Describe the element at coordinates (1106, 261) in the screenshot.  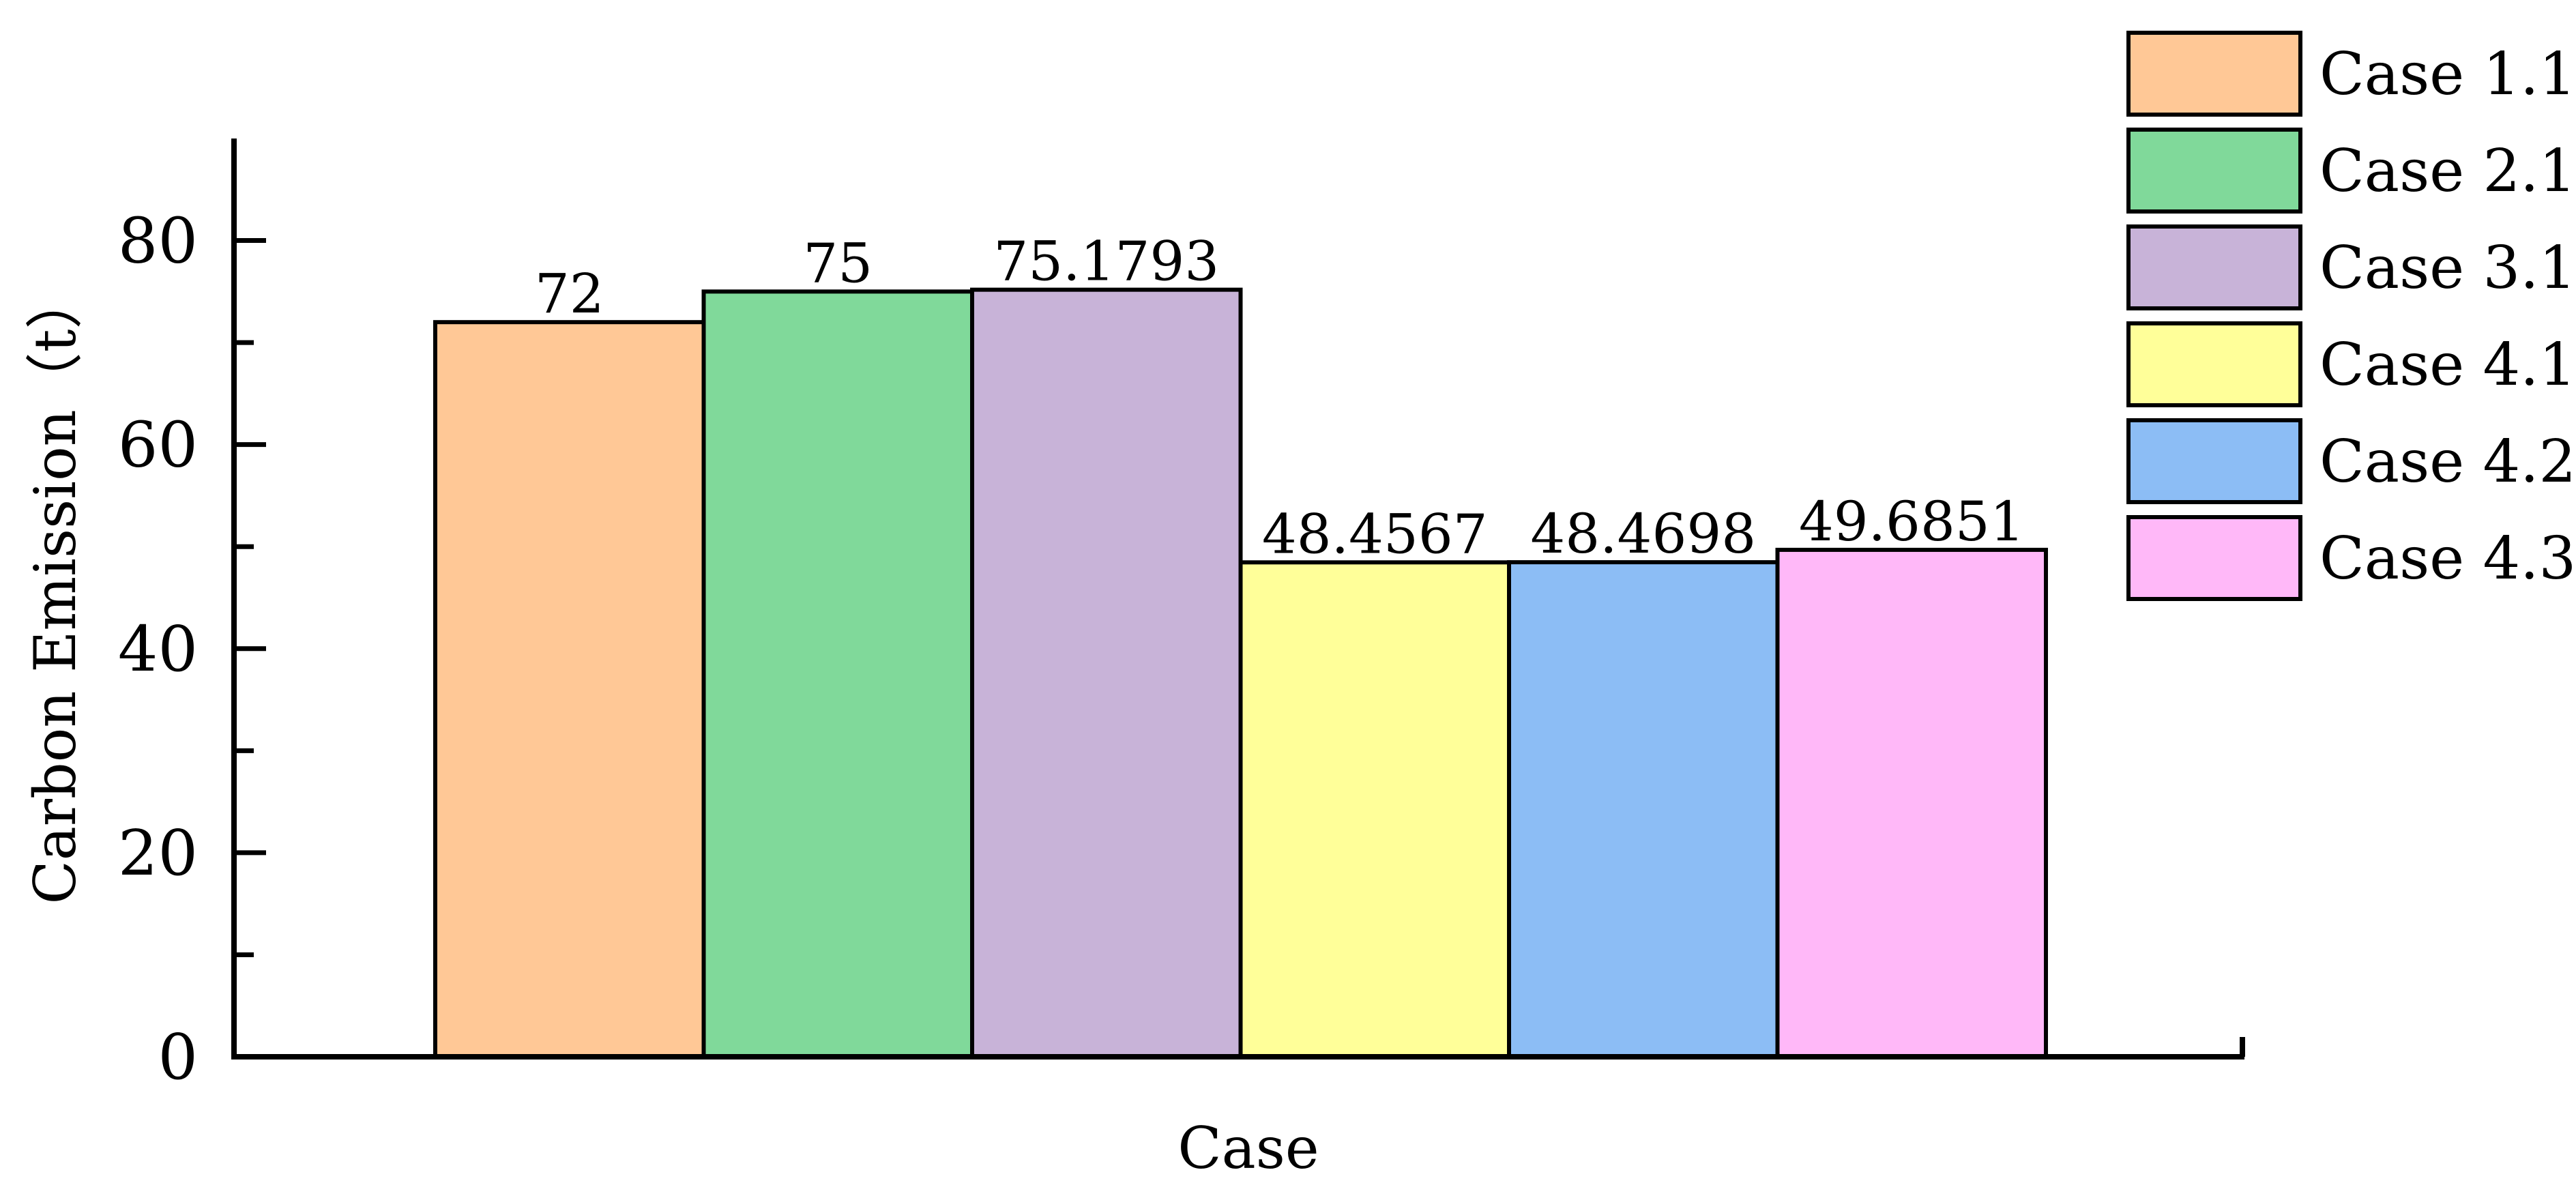
I see `data-label: 75.1793` at that location.